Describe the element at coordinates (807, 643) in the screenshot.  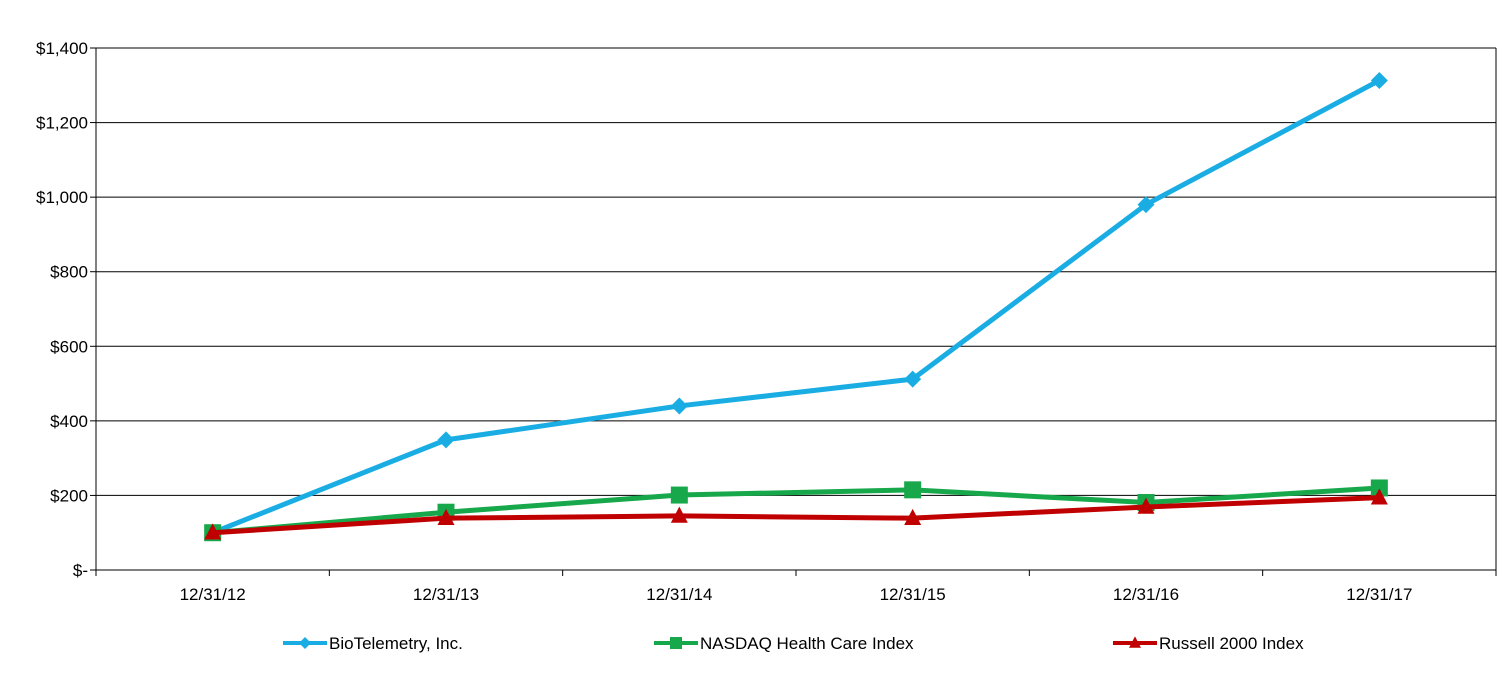
I see `legend-label: NASDAQ Health Care Index` at that location.